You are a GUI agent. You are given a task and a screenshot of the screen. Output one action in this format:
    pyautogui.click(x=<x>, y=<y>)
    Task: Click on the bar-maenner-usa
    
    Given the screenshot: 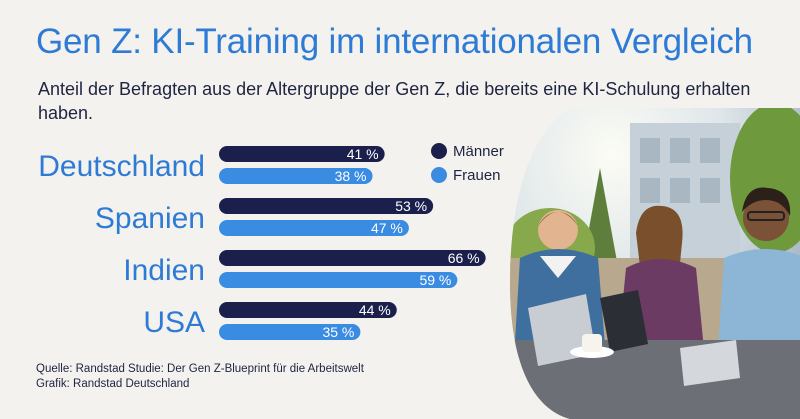 What is the action you would take?
    pyautogui.click(x=308, y=310)
    